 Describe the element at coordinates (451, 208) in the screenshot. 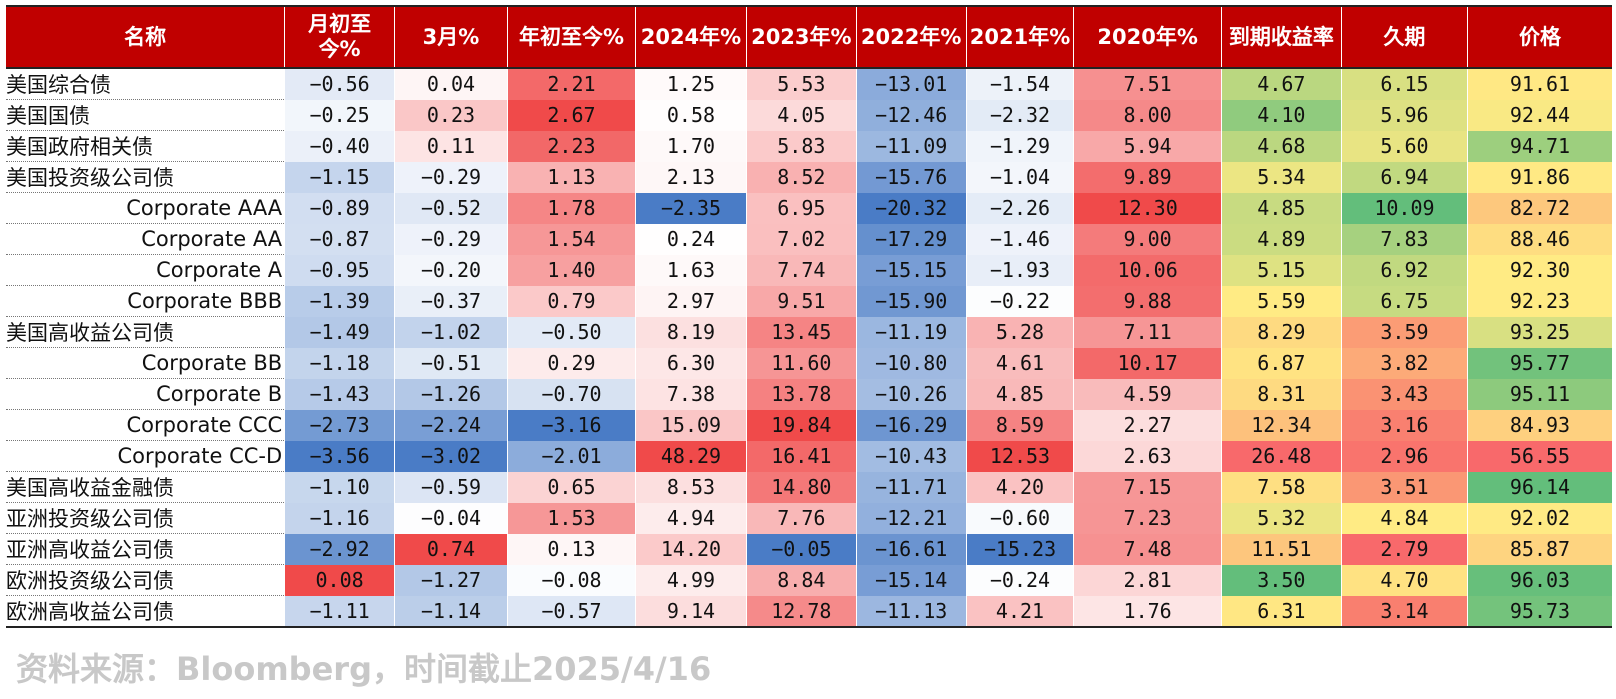

I see `value-cell: −0.52` at that location.